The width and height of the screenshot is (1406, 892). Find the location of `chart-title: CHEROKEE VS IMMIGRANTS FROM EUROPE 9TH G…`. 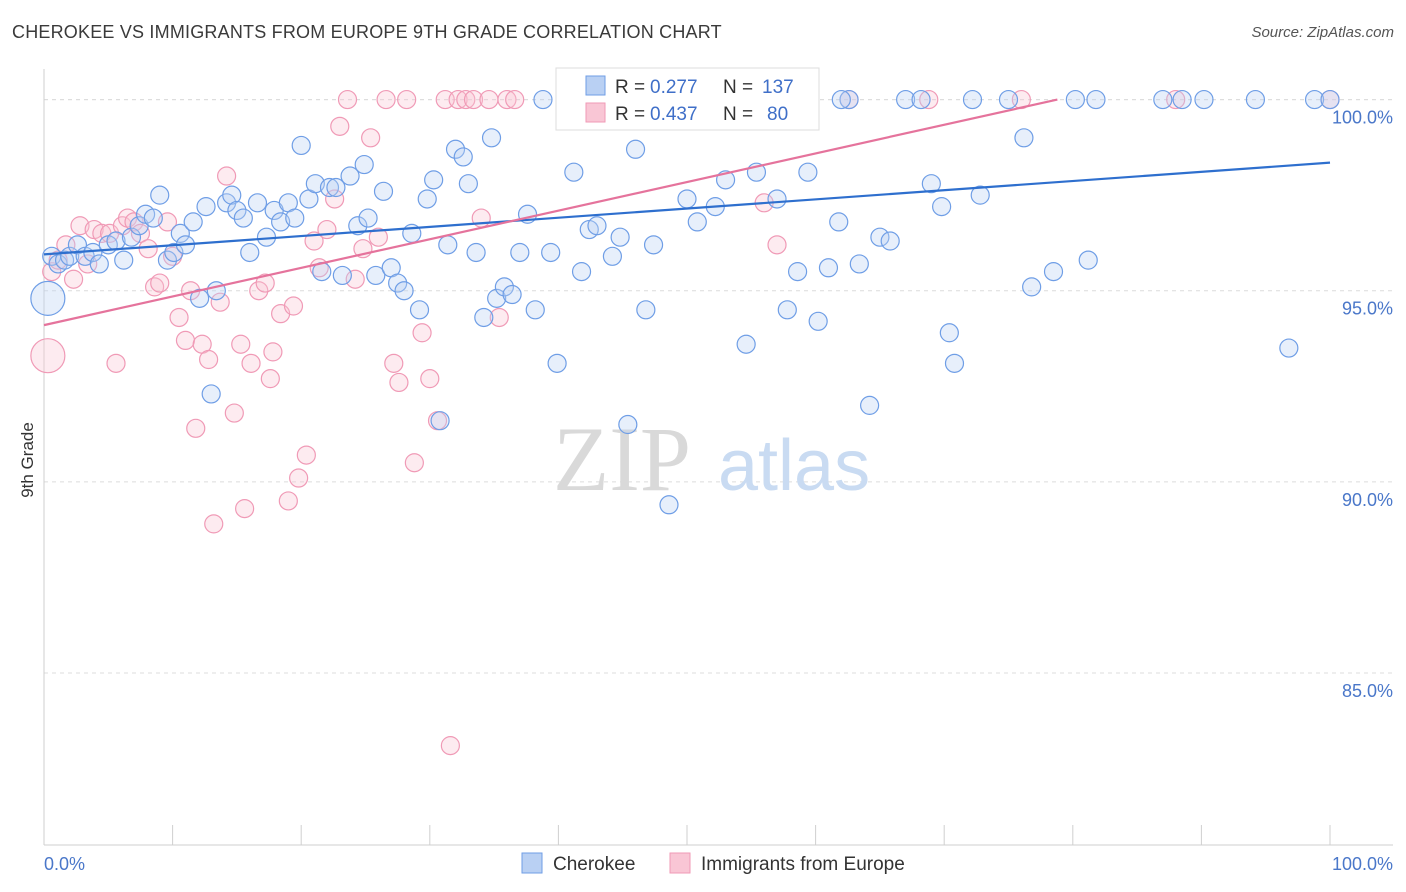

chart-title: CHEROKEE VS IMMIGRANTS FROM EUROPE 9TH G… is located at coordinates (367, 32).